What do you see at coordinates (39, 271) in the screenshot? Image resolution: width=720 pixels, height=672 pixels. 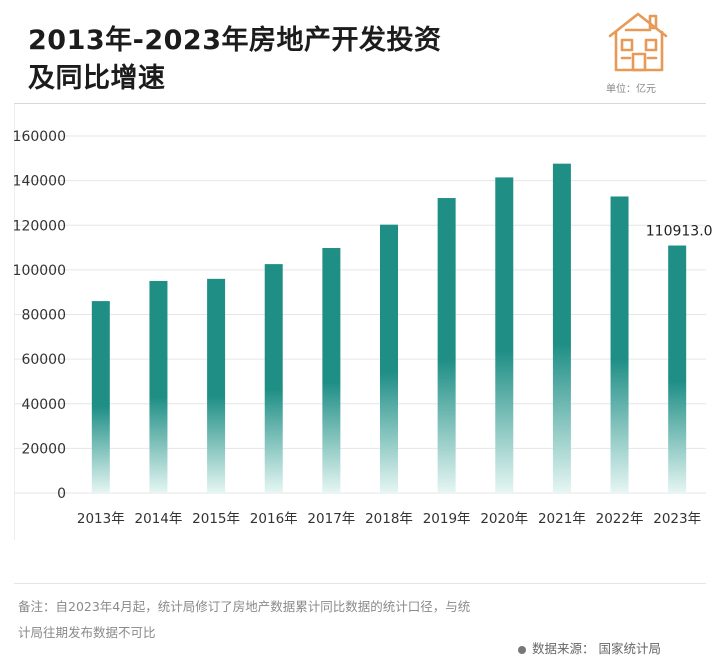 I see `y-tick-label: 100000` at bounding box center [39, 271].